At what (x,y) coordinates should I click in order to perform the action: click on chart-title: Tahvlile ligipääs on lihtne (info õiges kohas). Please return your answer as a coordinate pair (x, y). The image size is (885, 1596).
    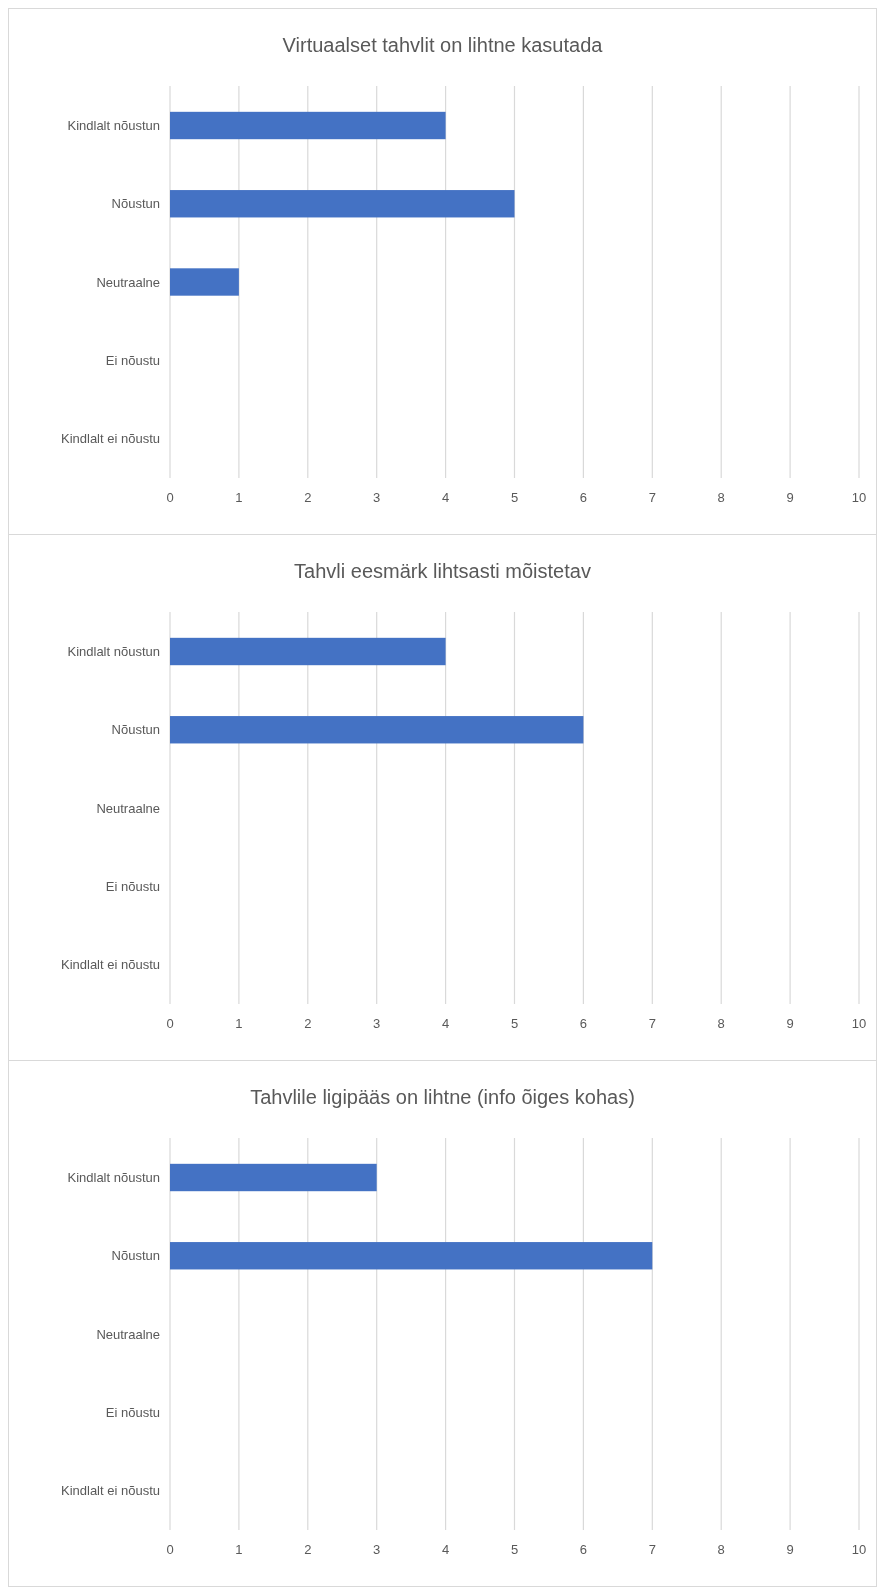
    Looking at the image, I should click on (442, 1097).